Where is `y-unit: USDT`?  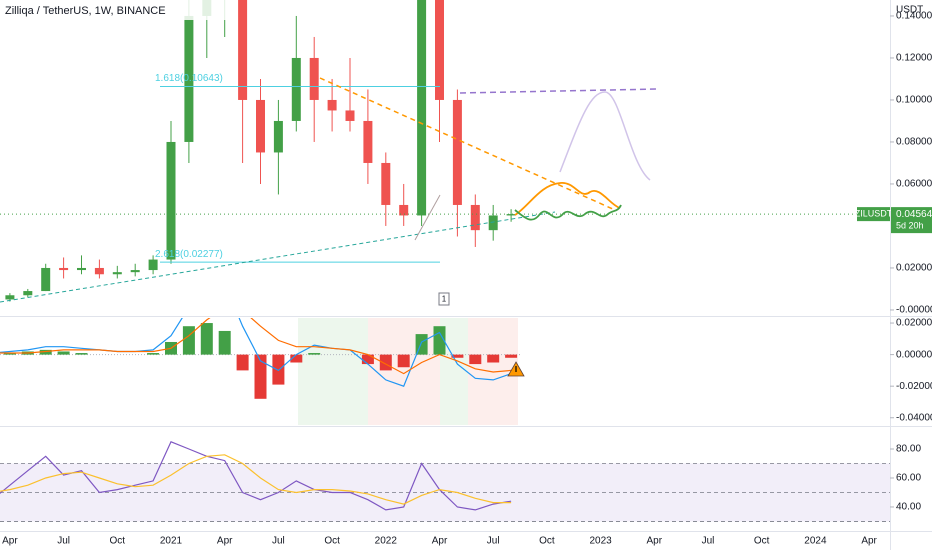 y-unit: USDT is located at coordinates (909, 10).